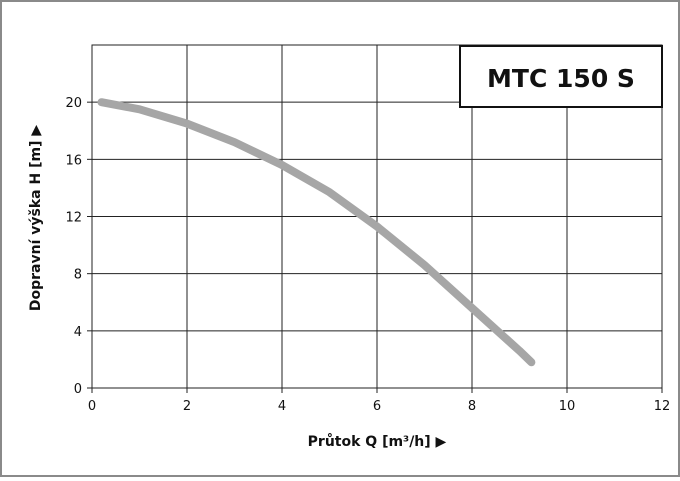 Image resolution: width=680 pixels, height=481 pixels. Describe the element at coordinates (377, 406) in the screenshot. I see `x-tick-label: 6` at that location.